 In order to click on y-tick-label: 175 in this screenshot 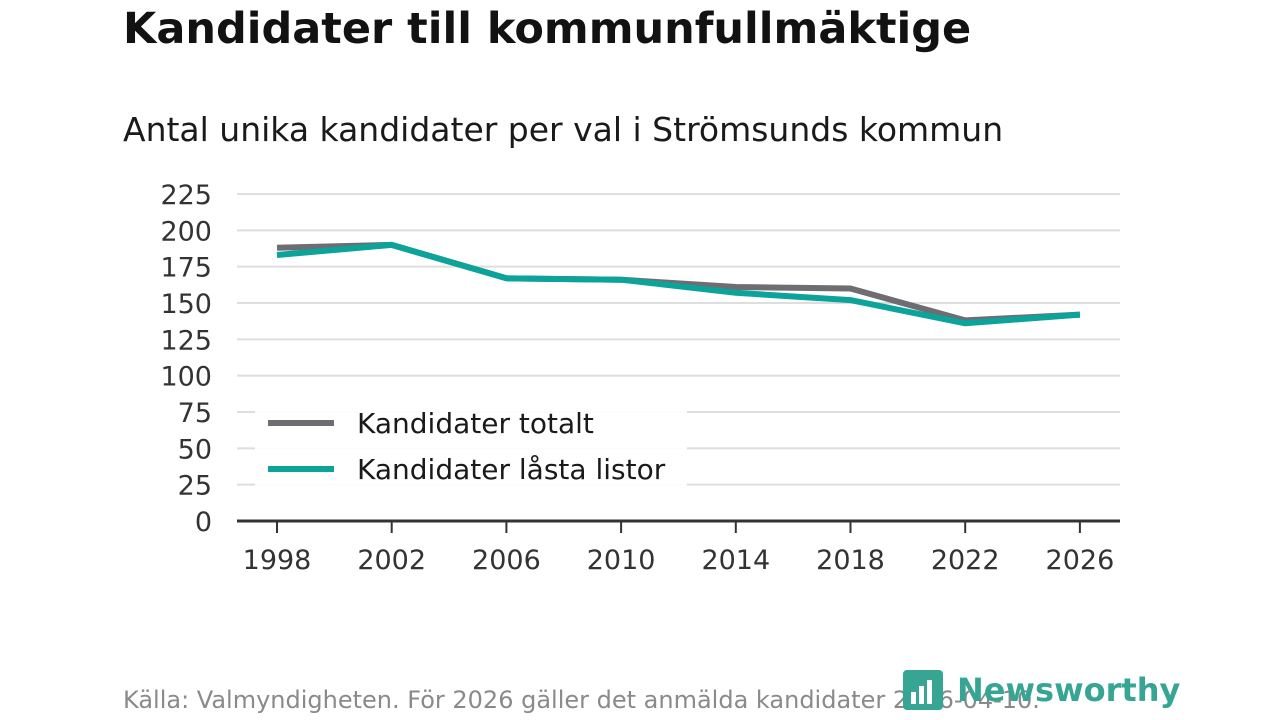, I will do `click(186, 268)`.